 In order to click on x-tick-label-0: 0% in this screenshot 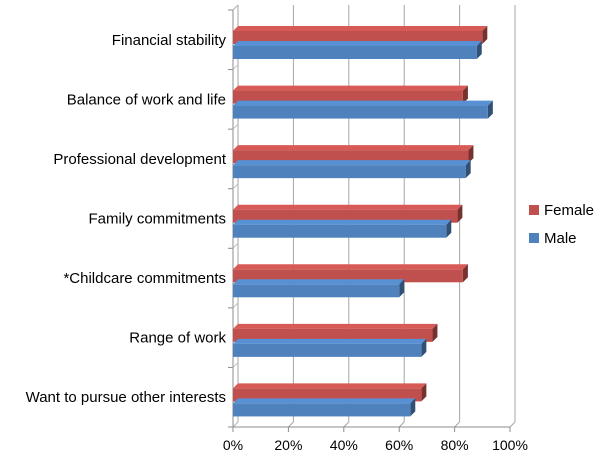, I will do `click(233, 445)`.